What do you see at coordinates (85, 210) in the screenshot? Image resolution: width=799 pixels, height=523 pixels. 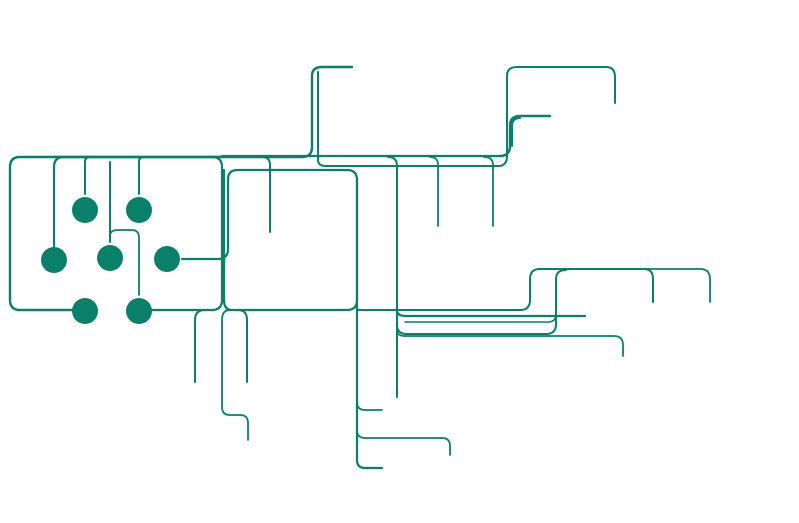 I see `node-n1` at bounding box center [85, 210].